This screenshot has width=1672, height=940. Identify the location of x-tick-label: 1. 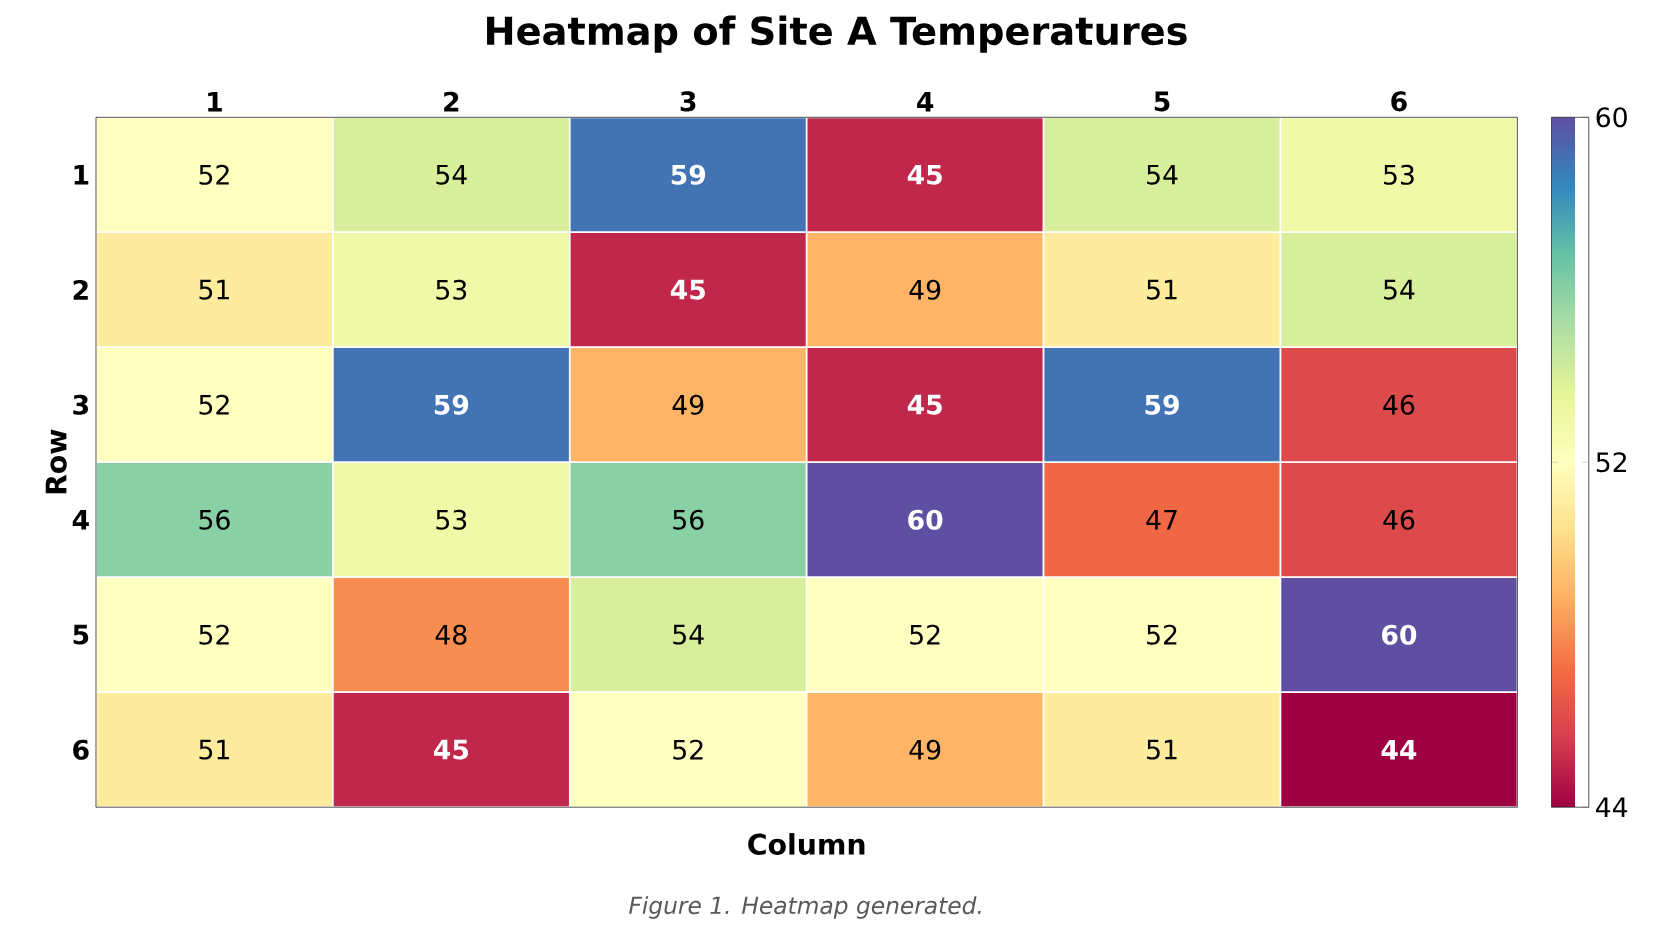
(215, 101).